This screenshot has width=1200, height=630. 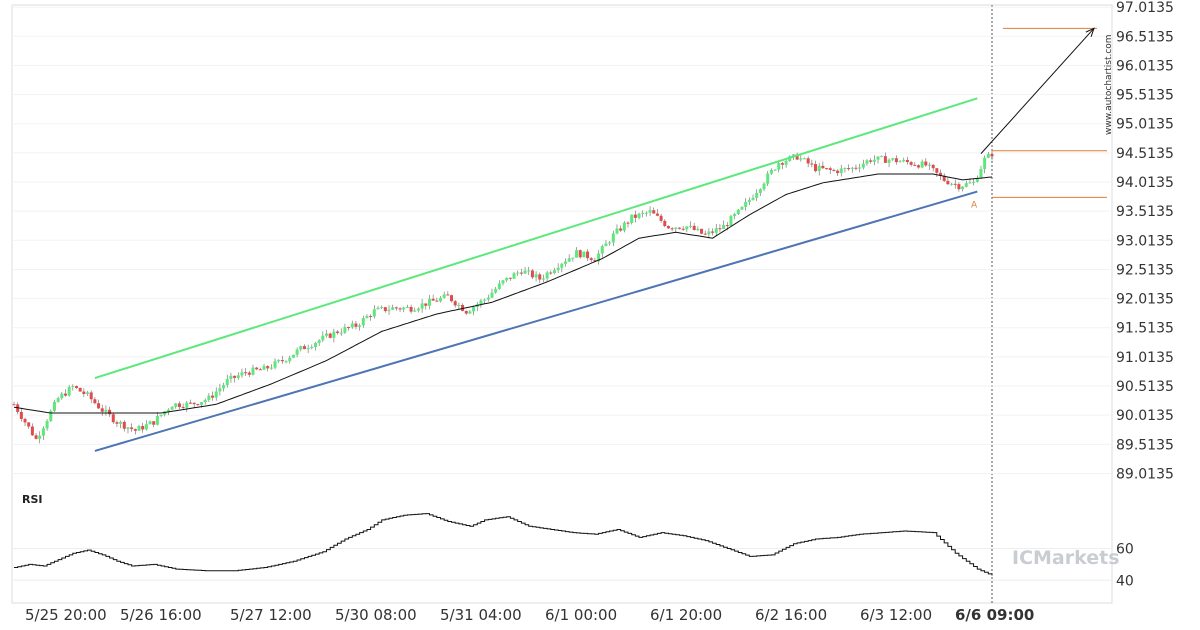 What do you see at coordinates (66, 615) in the screenshot?
I see `x-tick-label: 5/25 20:00` at bounding box center [66, 615].